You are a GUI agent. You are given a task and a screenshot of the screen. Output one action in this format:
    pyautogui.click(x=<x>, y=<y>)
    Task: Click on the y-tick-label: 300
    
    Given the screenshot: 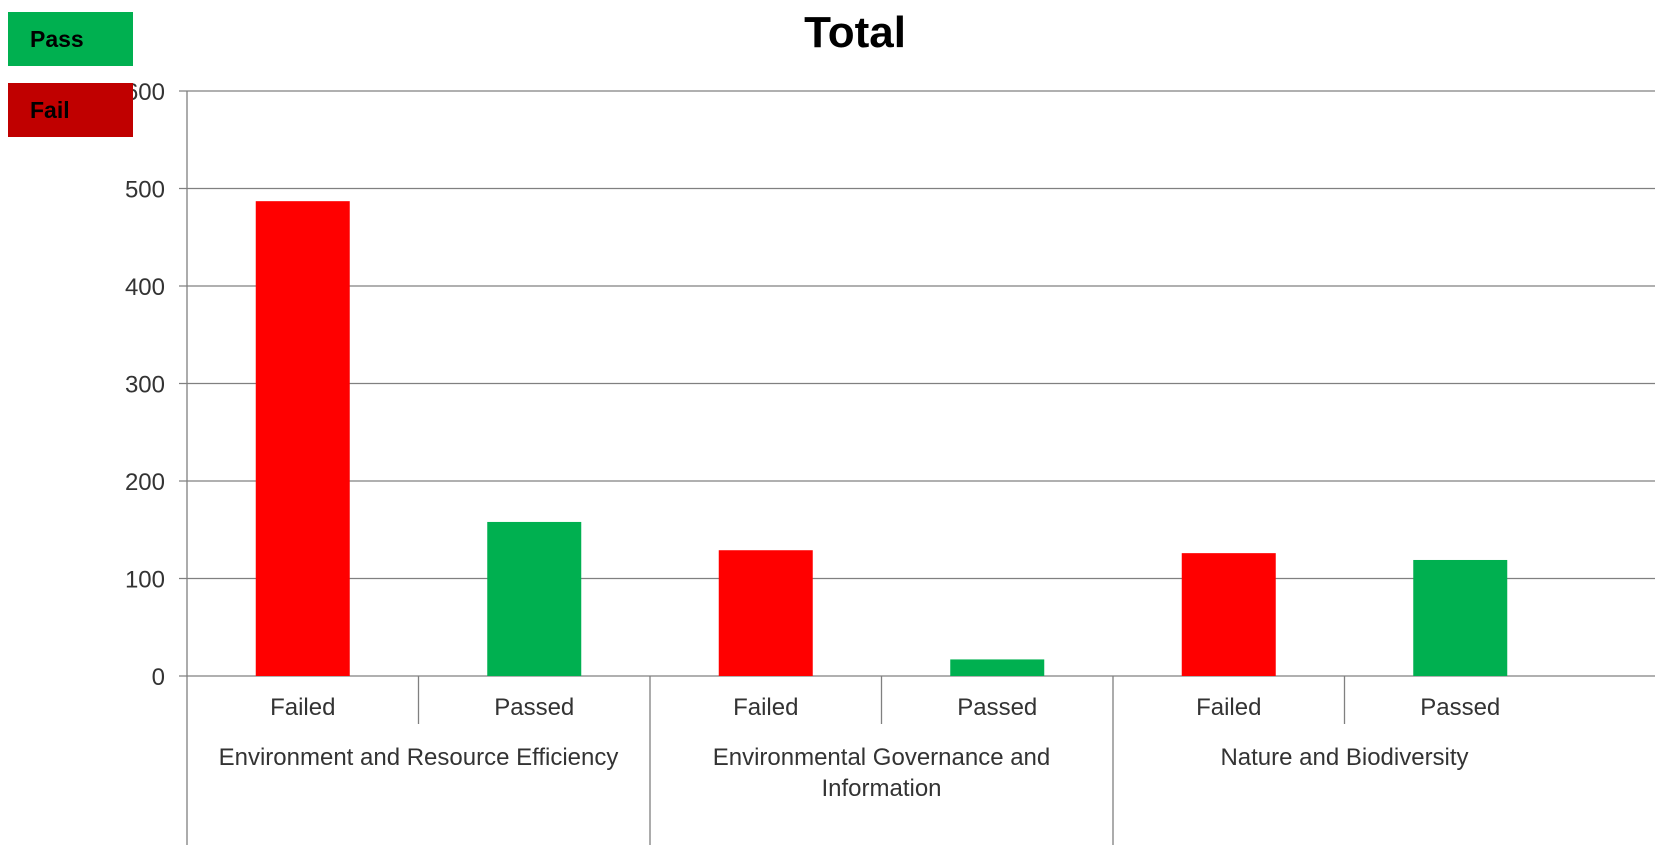 What is the action you would take?
    pyautogui.click(x=145, y=385)
    